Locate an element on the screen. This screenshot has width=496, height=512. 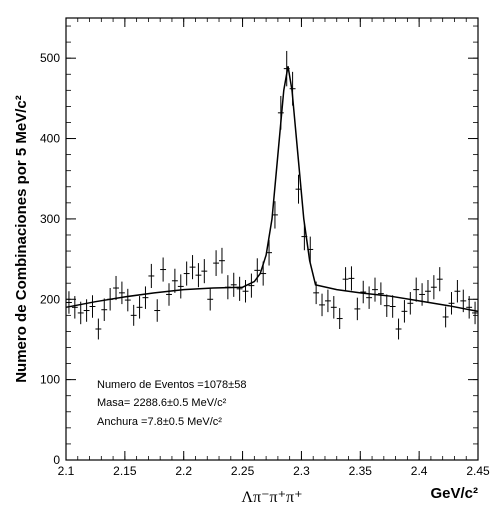
x-tick-label: 2.35 is located at coordinates (361, 471).